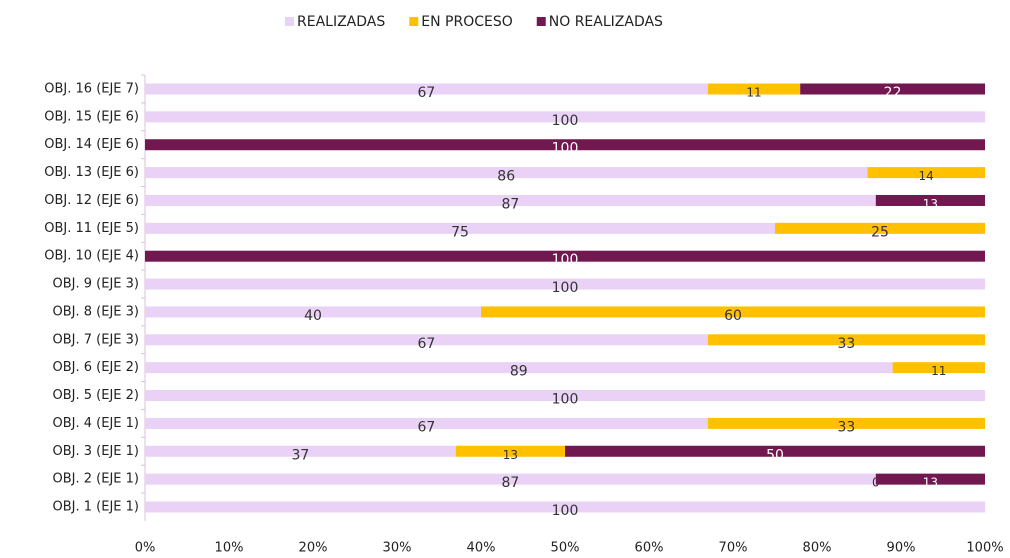  Describe the element at coordinates (96, 479) in the screenshot. I see `y-tick-label: OBJ. 2 (EJE 1)` at that location.